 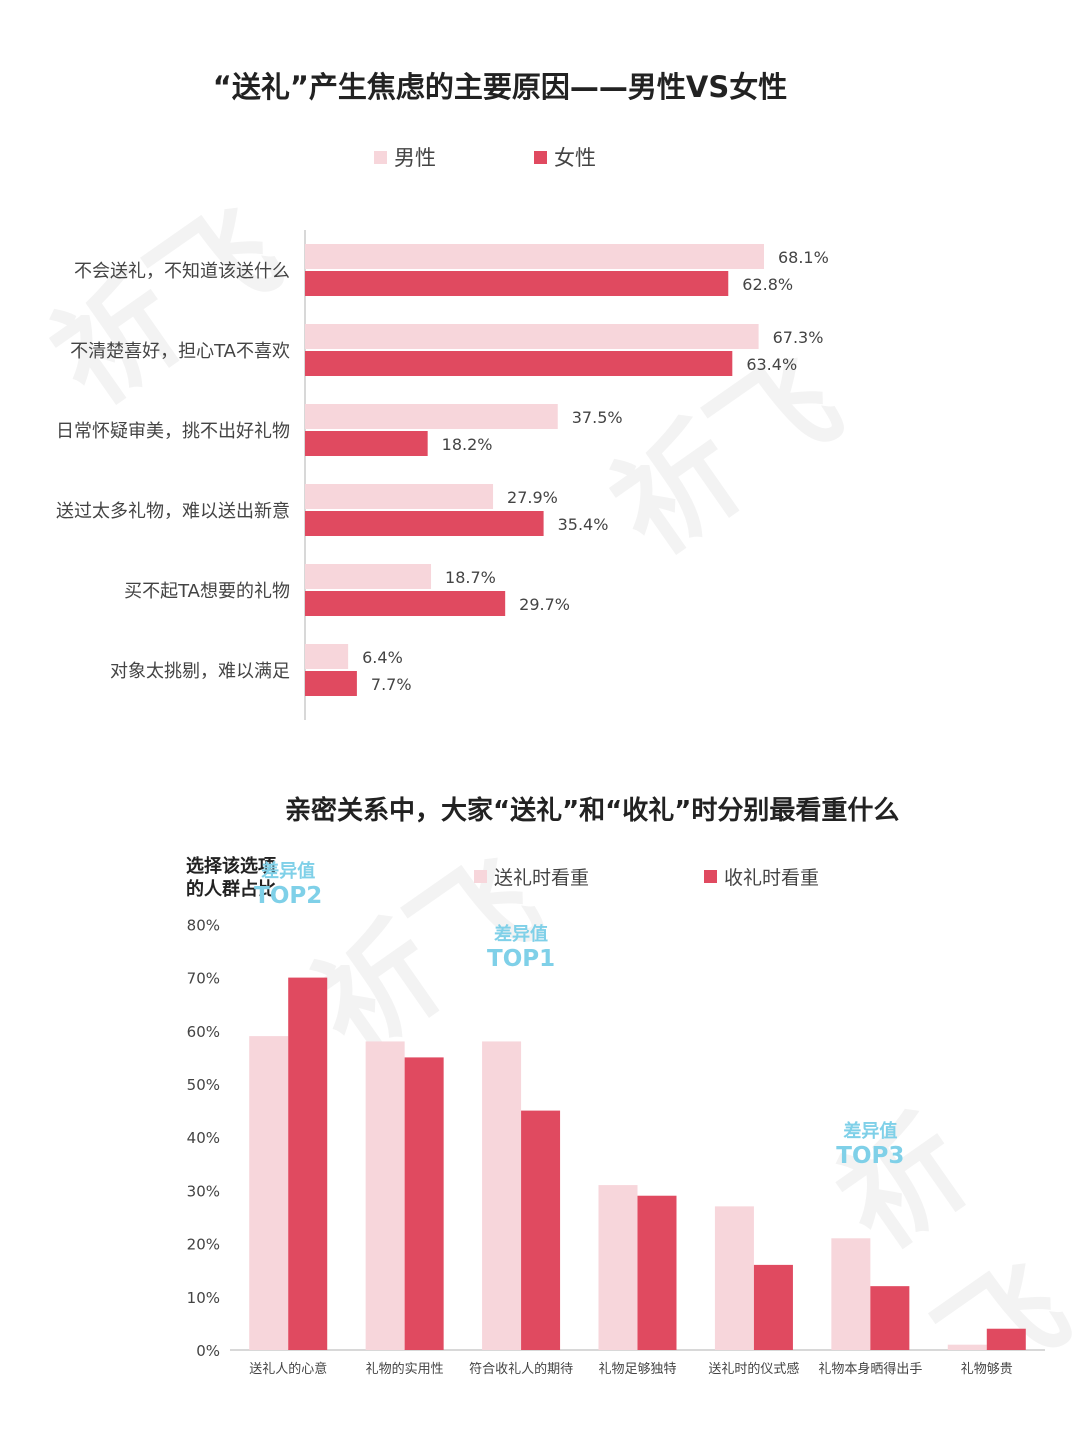 I want to click on chart1-data-label: 18.7%, so click(x=470, y=577).